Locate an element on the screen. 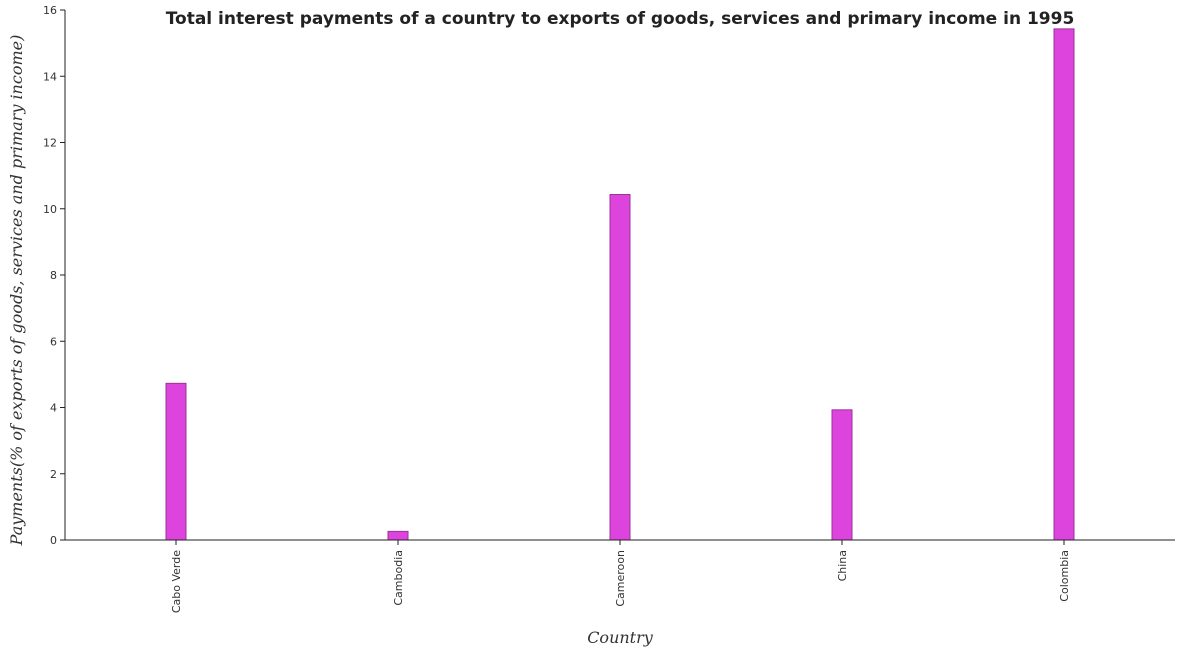 The width and height of the screenshot is (1204, 650). y-tick-label: 8 is located at coordinates (53, 275).